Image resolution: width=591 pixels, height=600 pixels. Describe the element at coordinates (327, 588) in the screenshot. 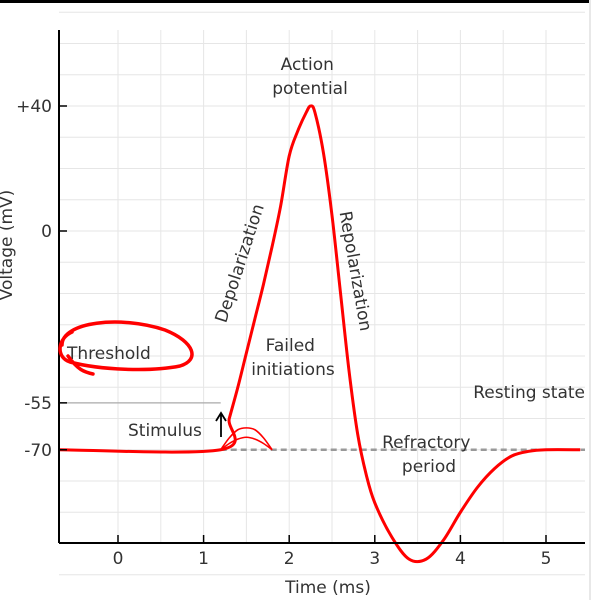

I see `x-axis-label: Time (ms)` at that location.